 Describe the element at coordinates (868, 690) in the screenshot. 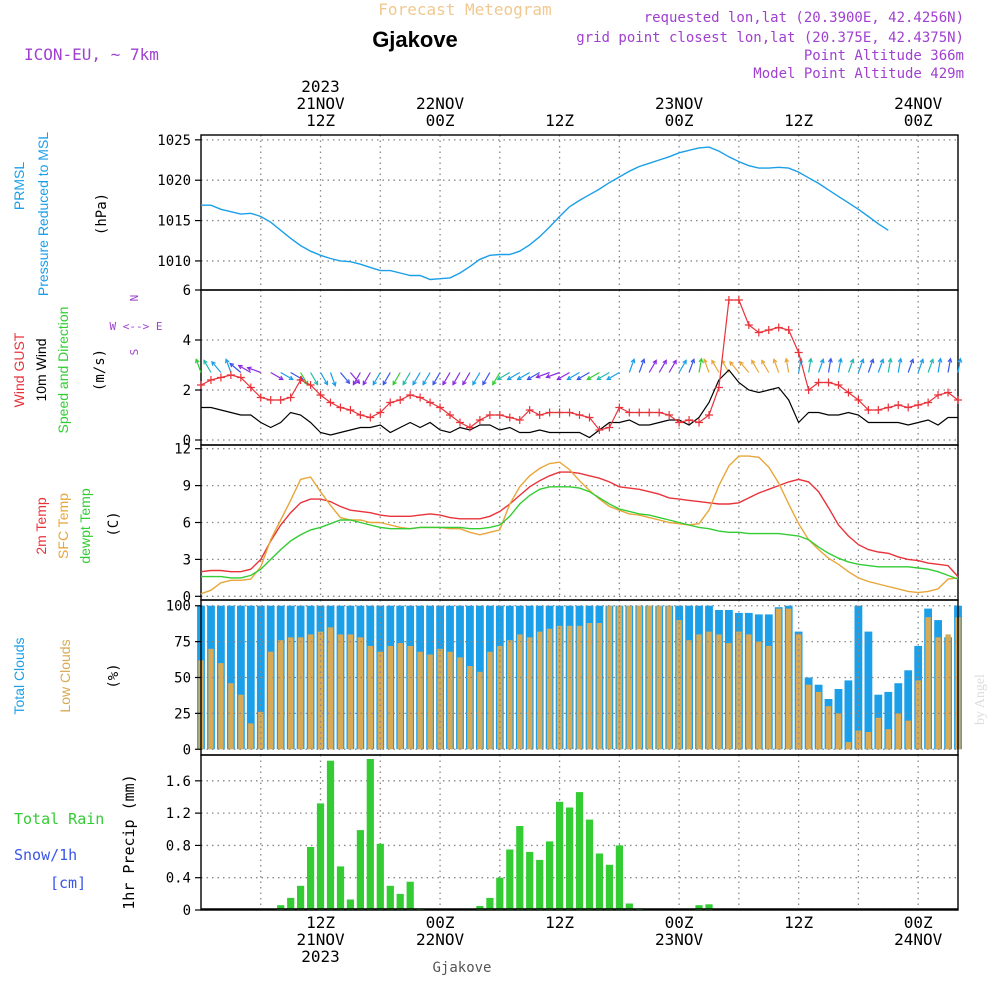

I see `total-cloud-bar` at that location.